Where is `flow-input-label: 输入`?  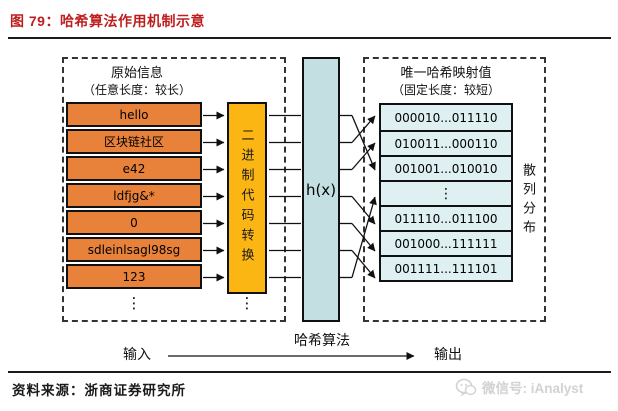
flow-input-label: 输入 is located at coordinates (137, 355).